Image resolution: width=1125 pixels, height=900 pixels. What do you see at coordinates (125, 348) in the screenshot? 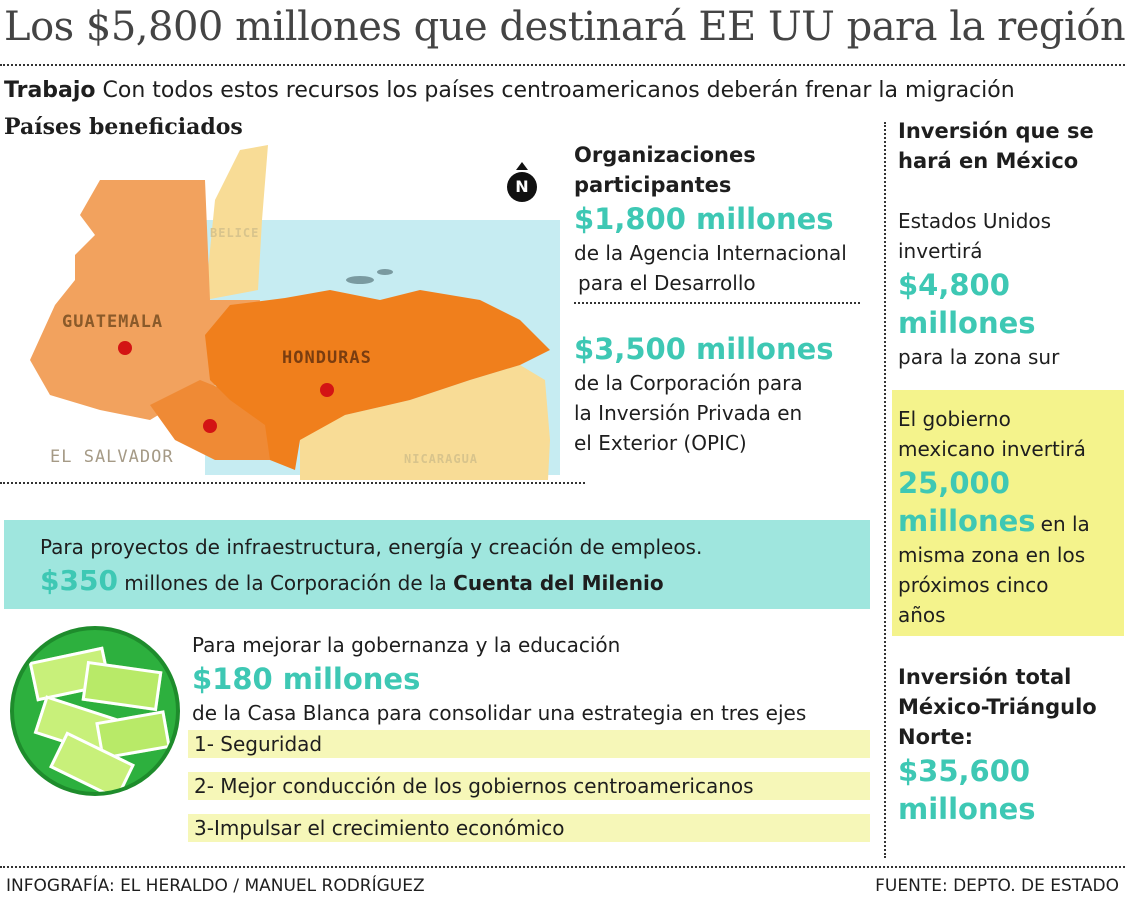
I see `guatemala-marker` at bounding box center [125, 348].